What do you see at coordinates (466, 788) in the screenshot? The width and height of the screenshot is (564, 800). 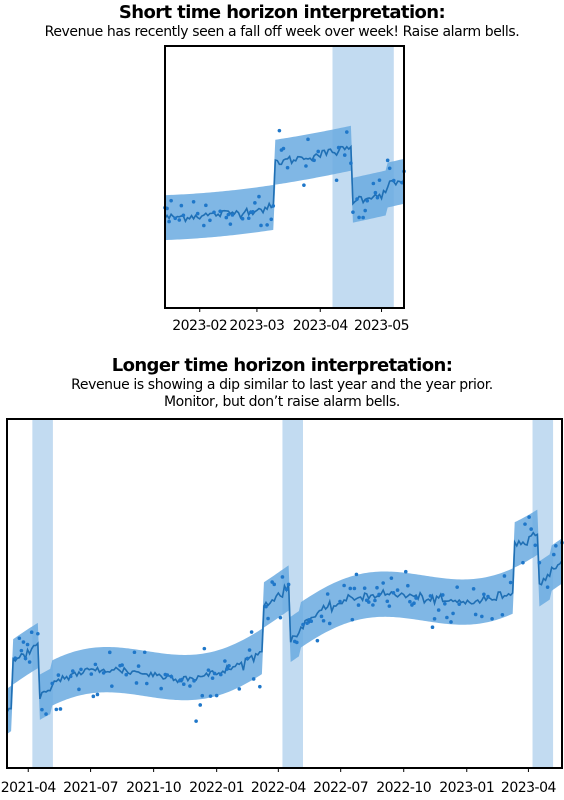 I see `x-tick-label: 2023-01` at bounding box center [466, 788].